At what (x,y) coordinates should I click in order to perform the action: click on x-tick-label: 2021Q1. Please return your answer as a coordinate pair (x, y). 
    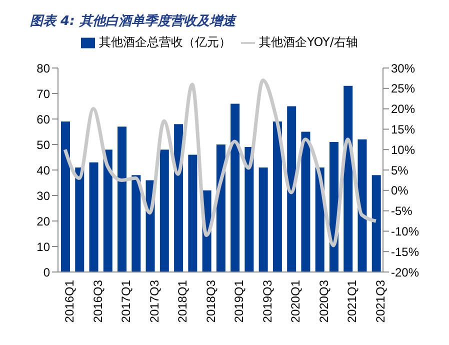
    Looking at the image, I should click on (352, 301).